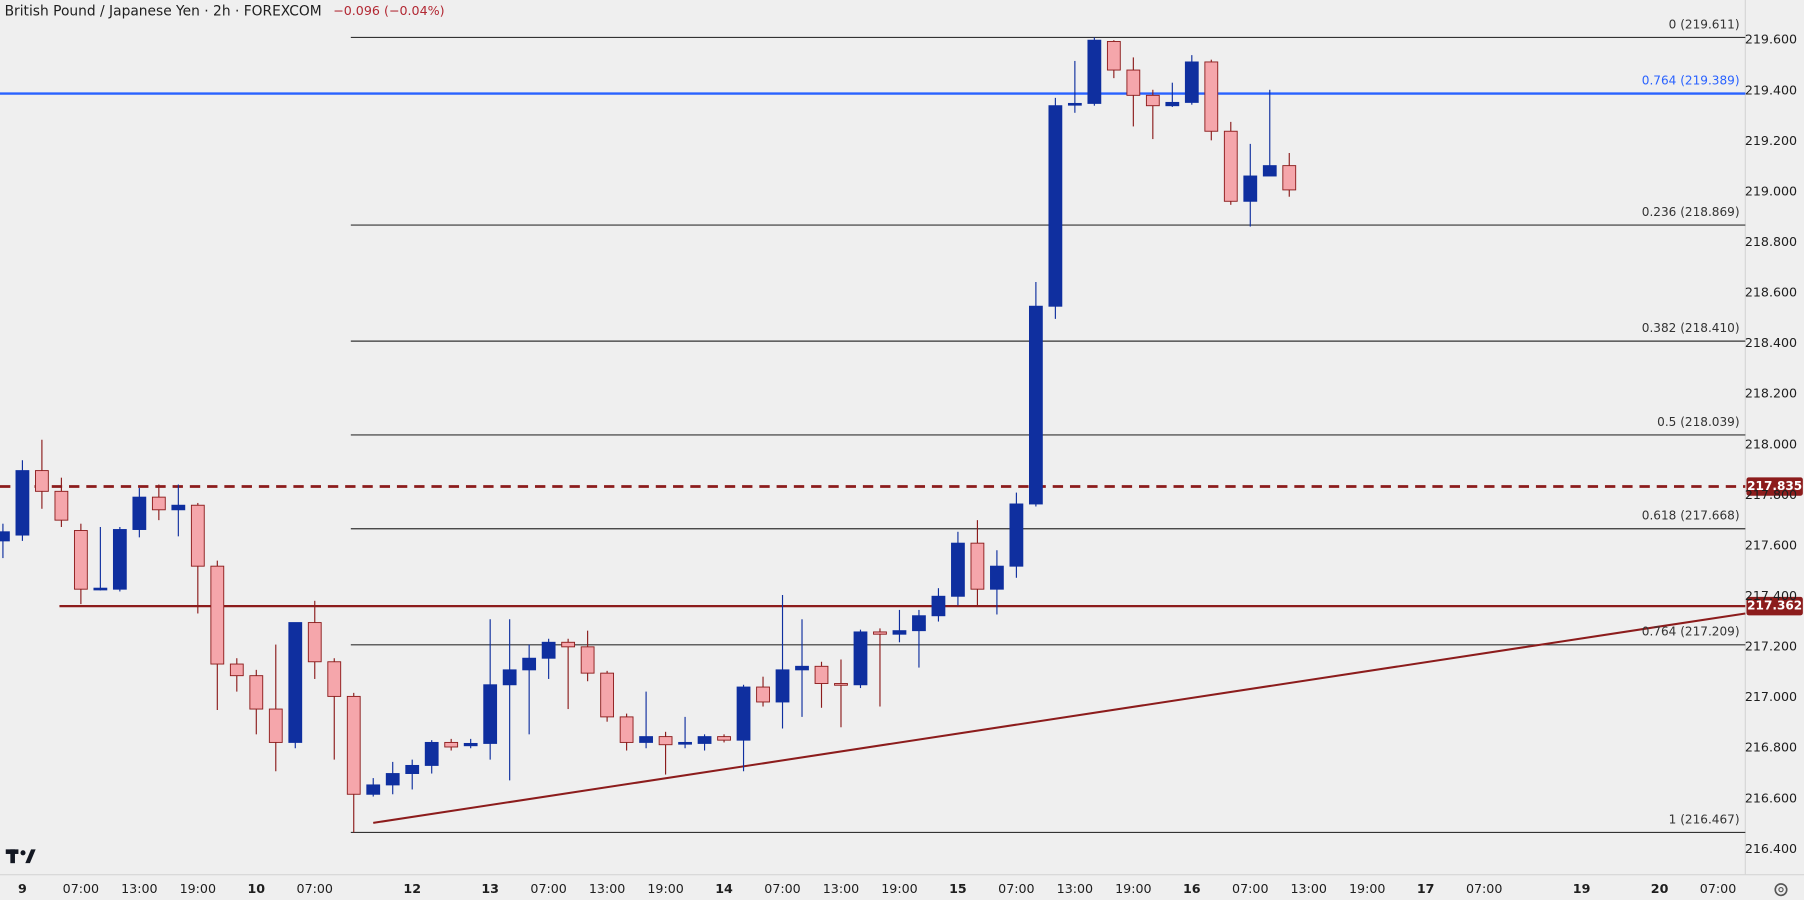 This screenshot has width=1804, height=900. What do you see at coordinates (1771, 241) in the screenshot?
I see `y-tick-label: 218.800` at bounding box center [1771, 241].